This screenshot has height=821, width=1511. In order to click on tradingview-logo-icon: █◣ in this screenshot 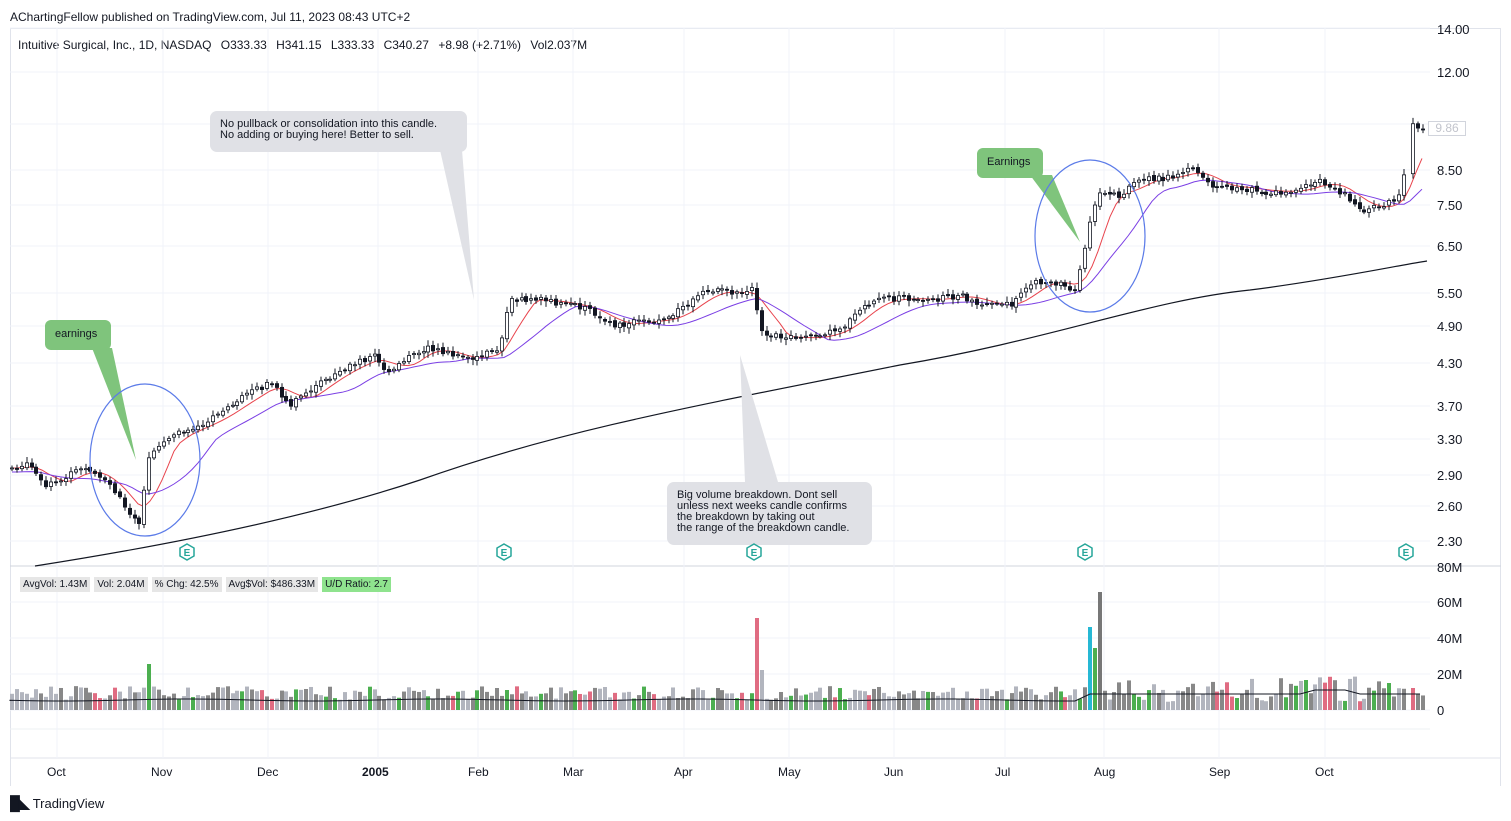, I will do `click(20, 803)`.